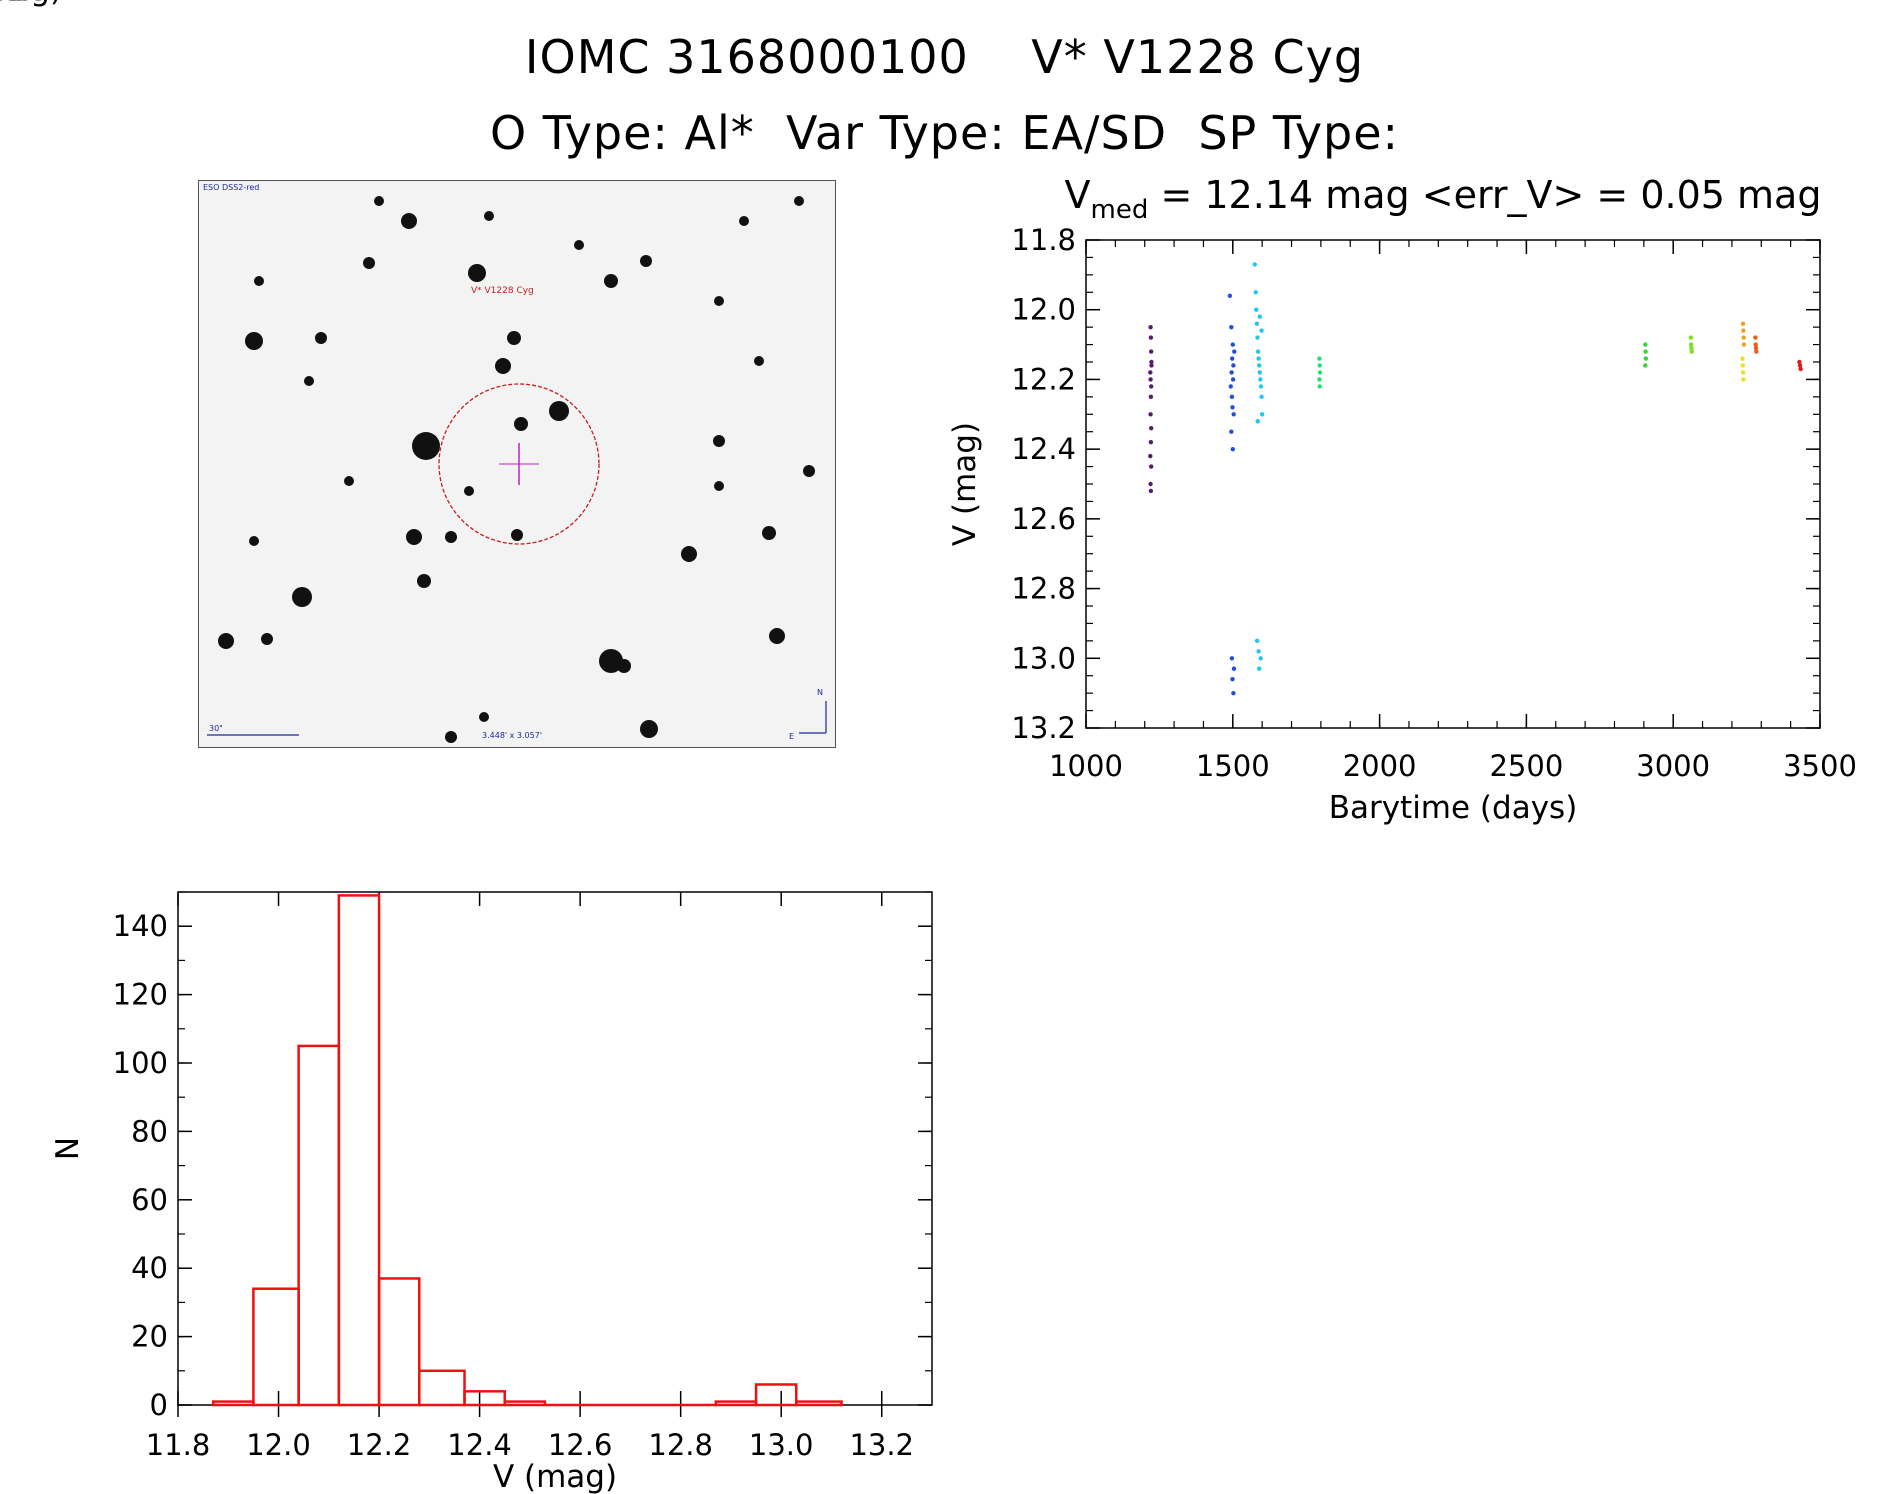 The image size is (1889, 1494). Describe the element at coordinates (149, 1337) in the screenshot. I see `y-tick-label: 20` at that location.